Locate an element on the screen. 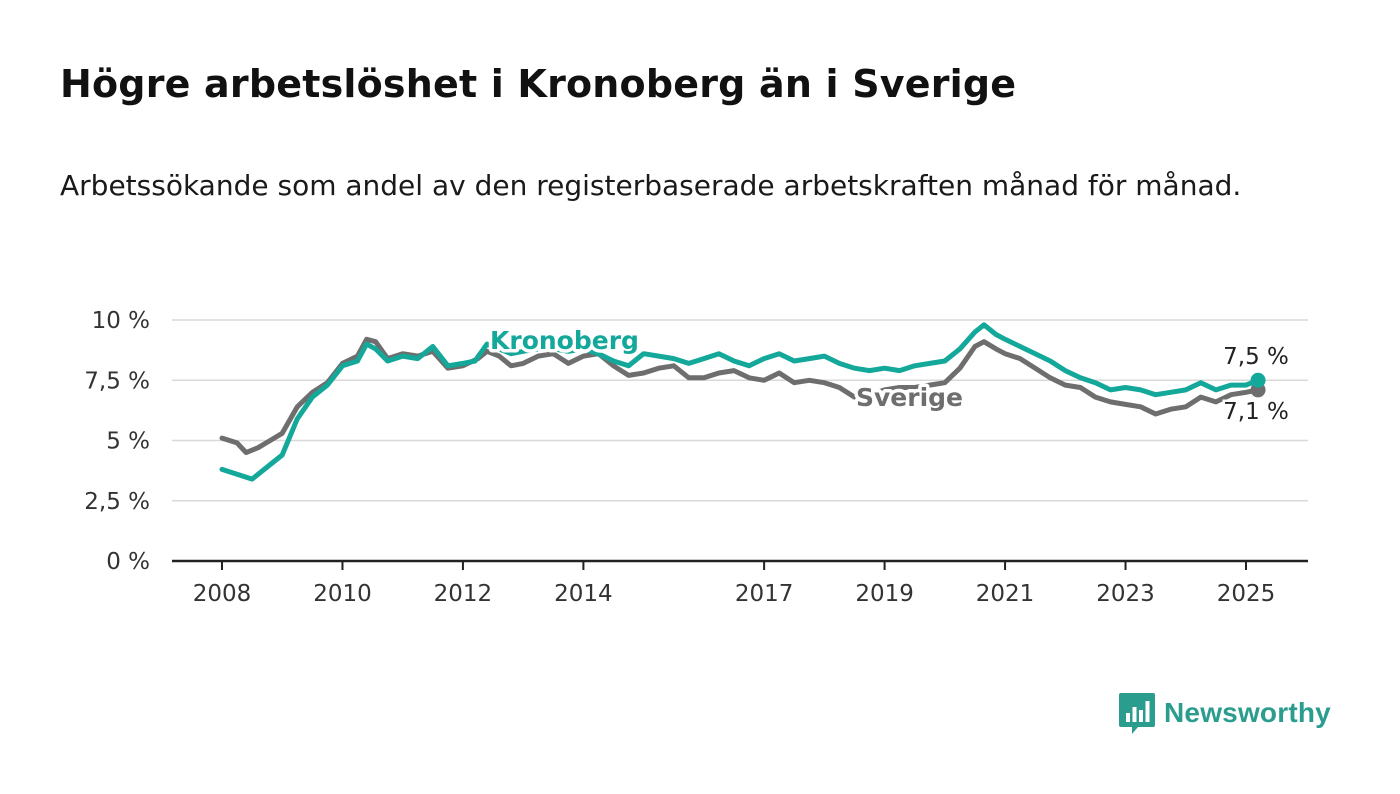  y-tick-label: 10 % is located at coordinates (121, 321).